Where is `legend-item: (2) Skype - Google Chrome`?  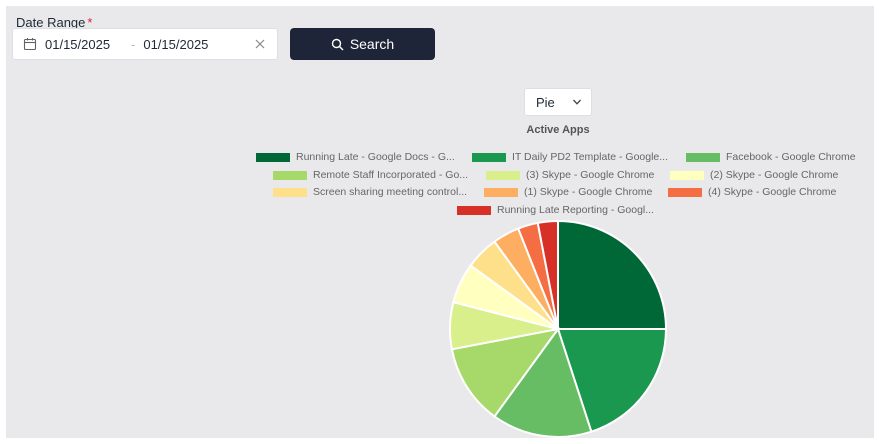
legend-item: (2) Skype - Google Chrome is located at coordinates (754, 175).